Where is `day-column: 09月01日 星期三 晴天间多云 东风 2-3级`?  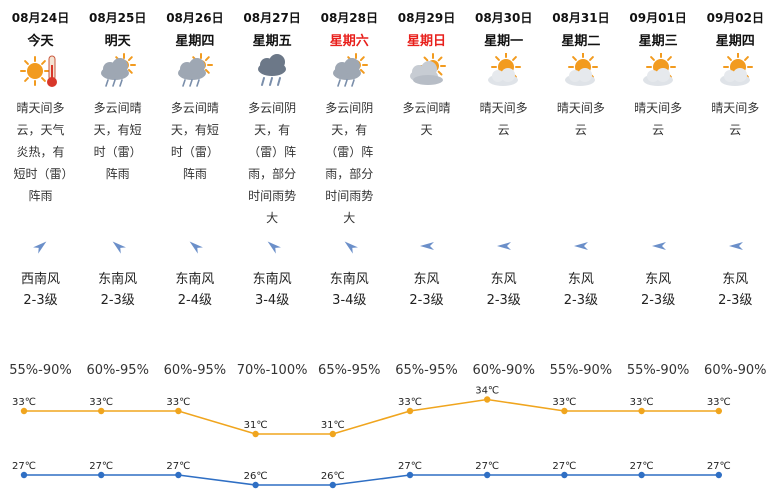
day-column: 09月01日 星期三 晴天间多云 东风 2-3级 is located at coordinates (658, 165).